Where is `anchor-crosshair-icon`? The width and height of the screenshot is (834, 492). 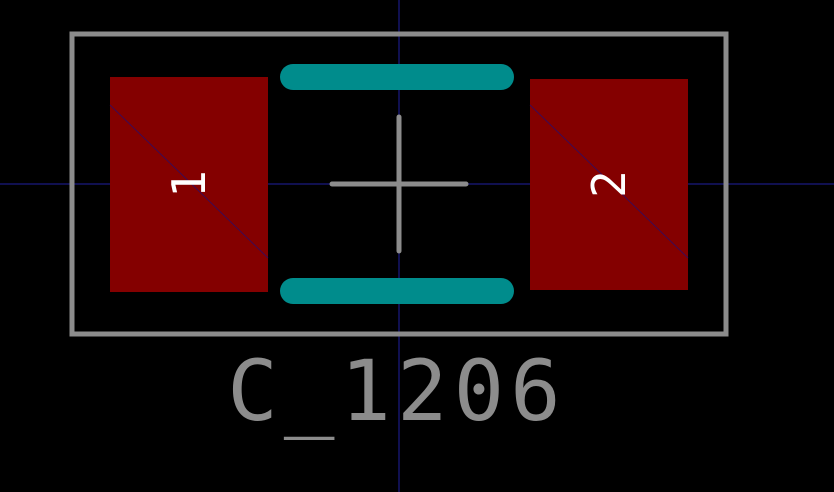 anchor-crosshair-icon is located at coordinates (399, 184).